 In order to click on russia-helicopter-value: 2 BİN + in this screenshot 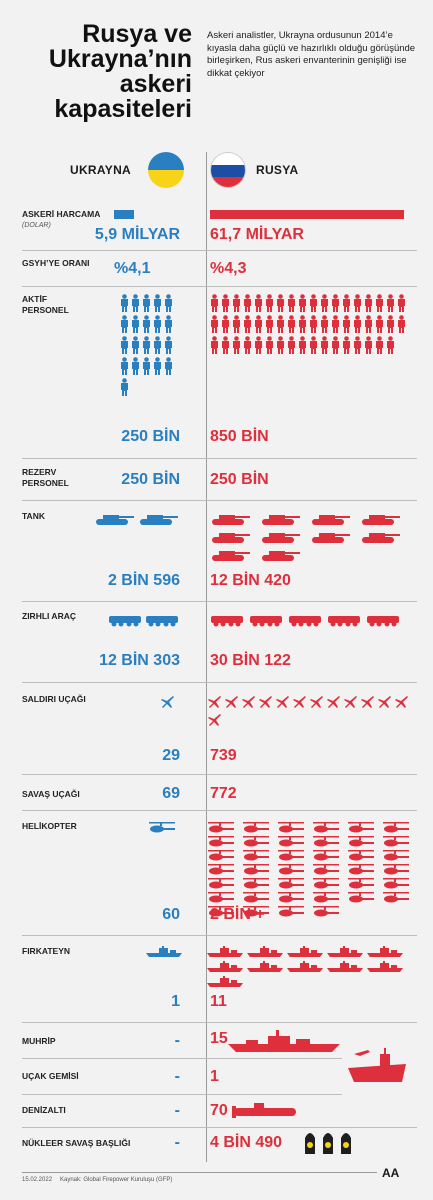, I will do `click(237, 914)`.